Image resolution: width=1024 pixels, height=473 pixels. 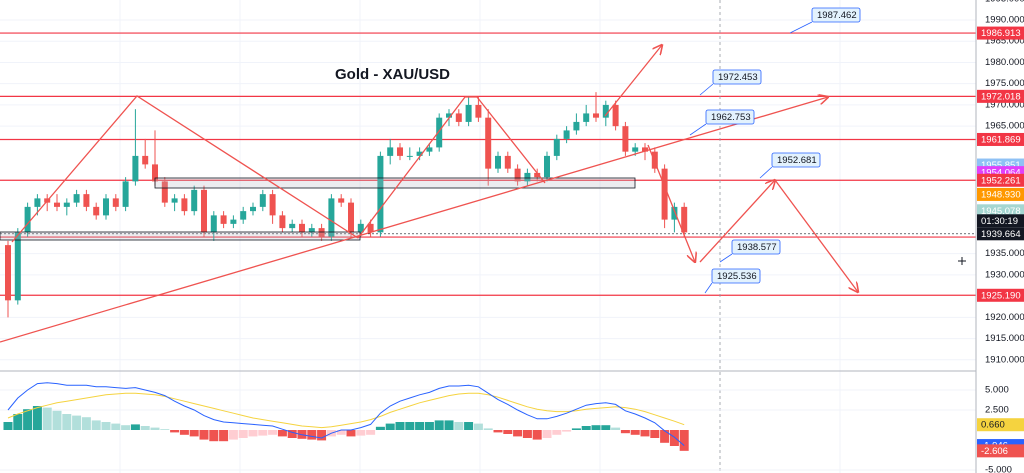 What do you see at coordinates (825, 20) in the screenshot?
I see `callout: 1987.462` at bounding box center [825, 20].